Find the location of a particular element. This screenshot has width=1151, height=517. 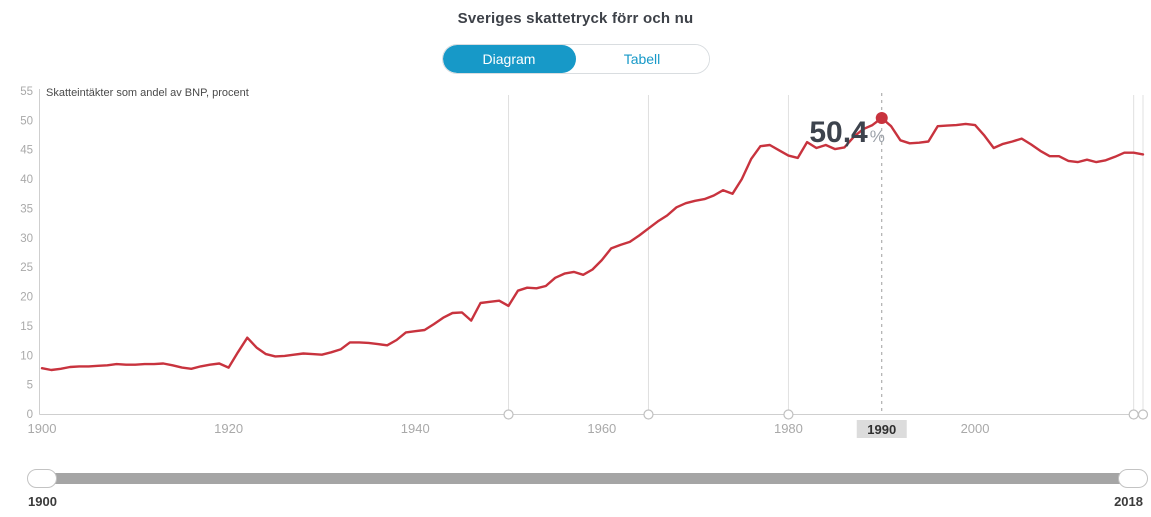

y-tick-label-50: 50 is located at coordinates (26, 121).